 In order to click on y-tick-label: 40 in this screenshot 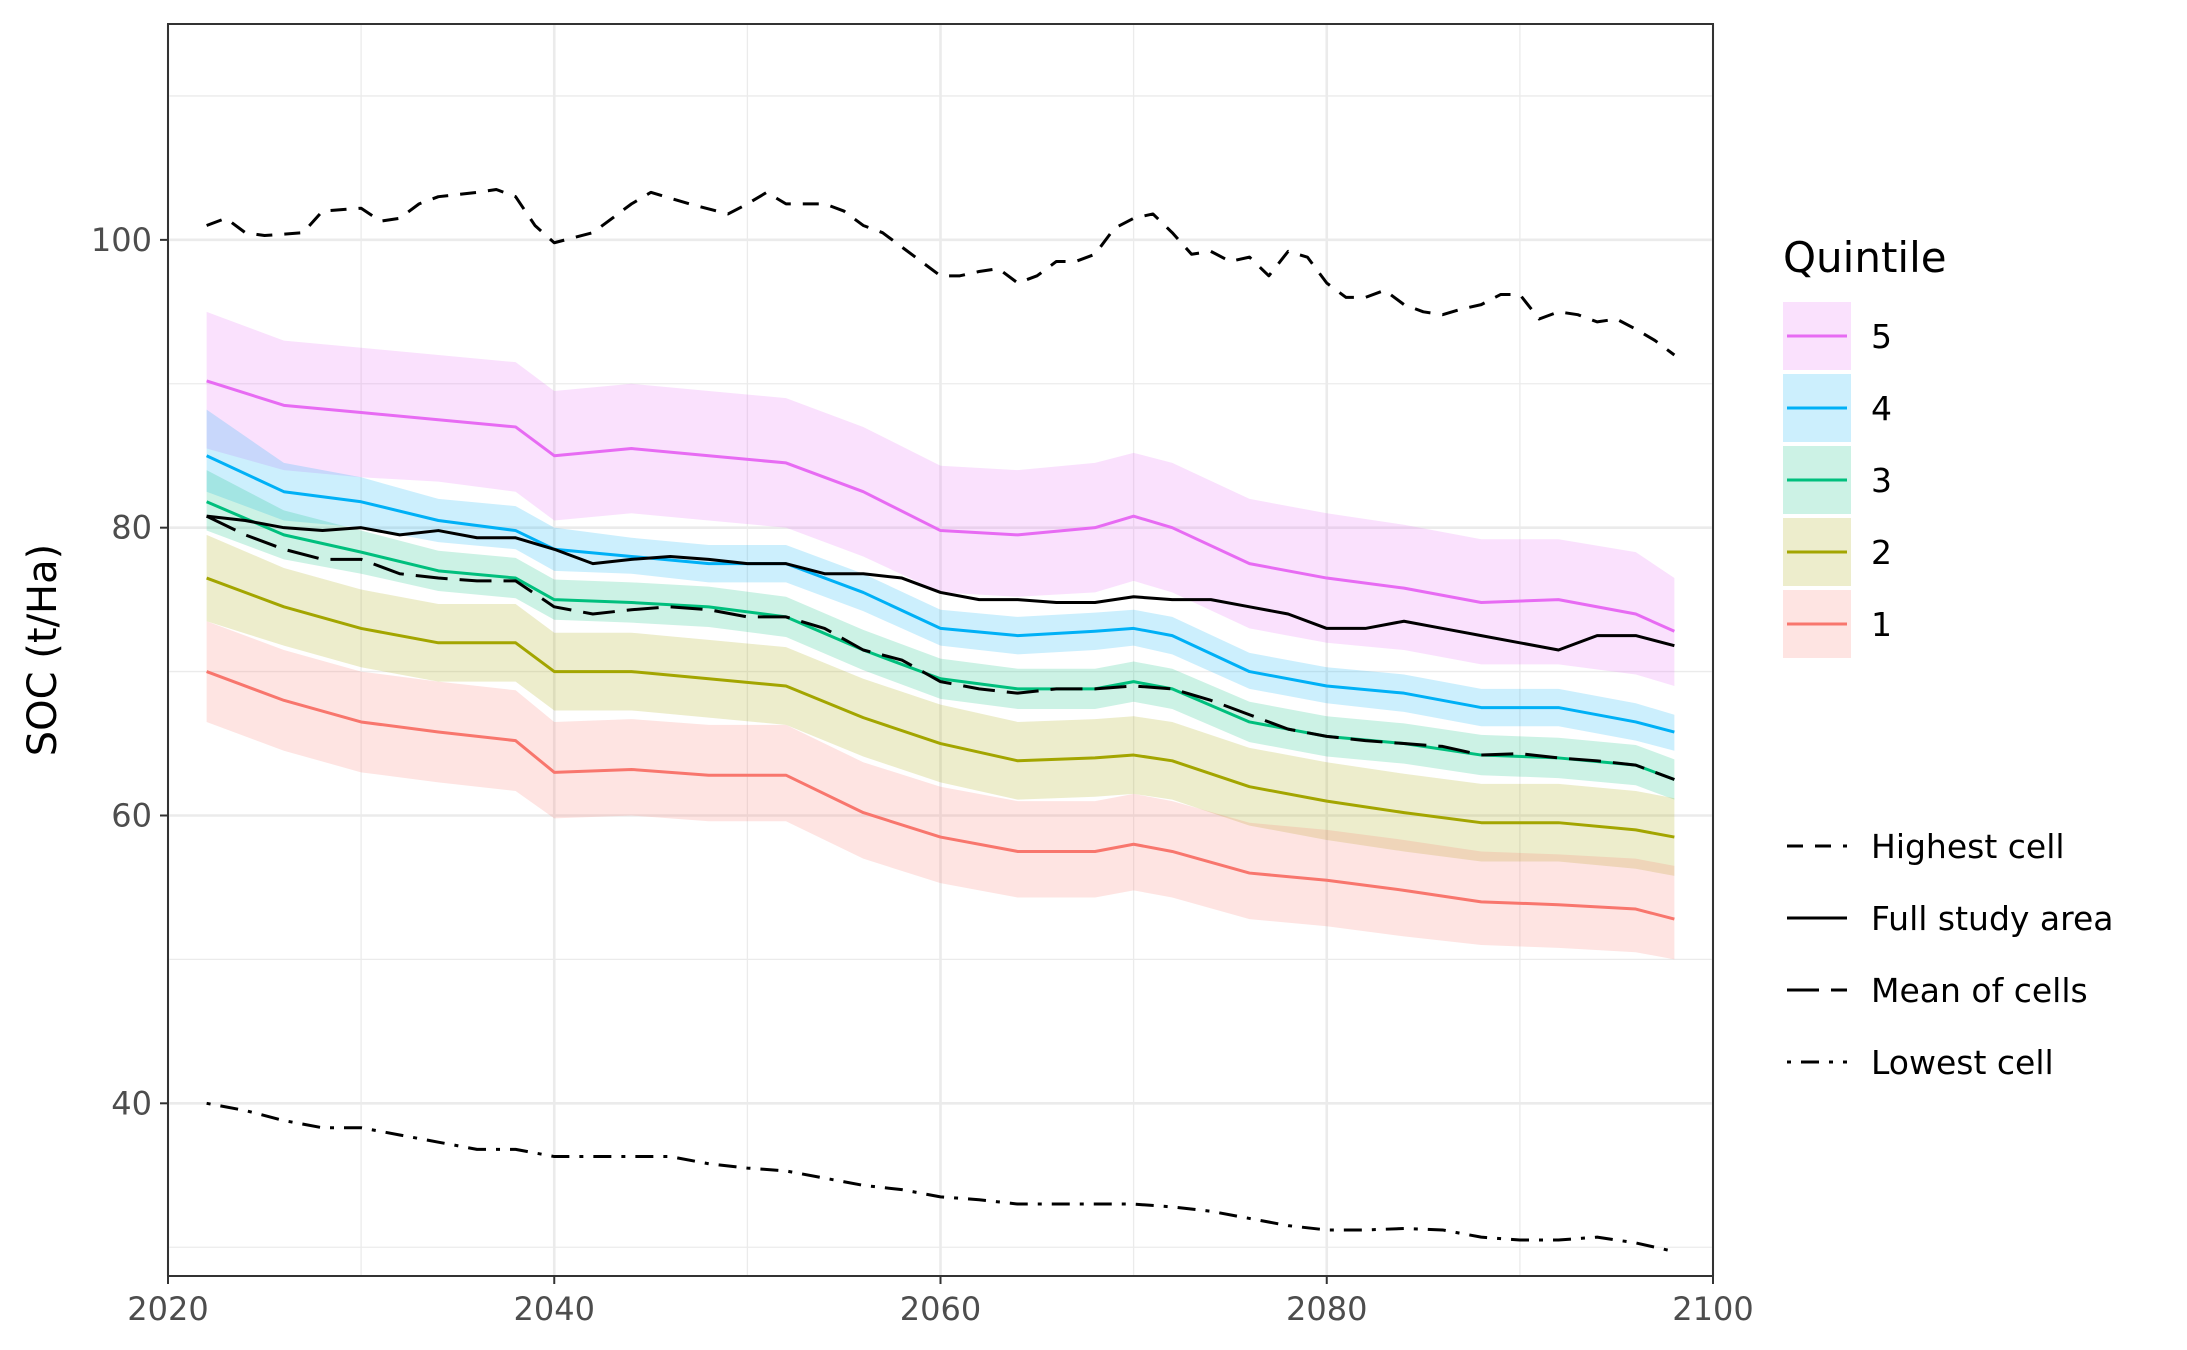, I will do `click(131, 1103)`.